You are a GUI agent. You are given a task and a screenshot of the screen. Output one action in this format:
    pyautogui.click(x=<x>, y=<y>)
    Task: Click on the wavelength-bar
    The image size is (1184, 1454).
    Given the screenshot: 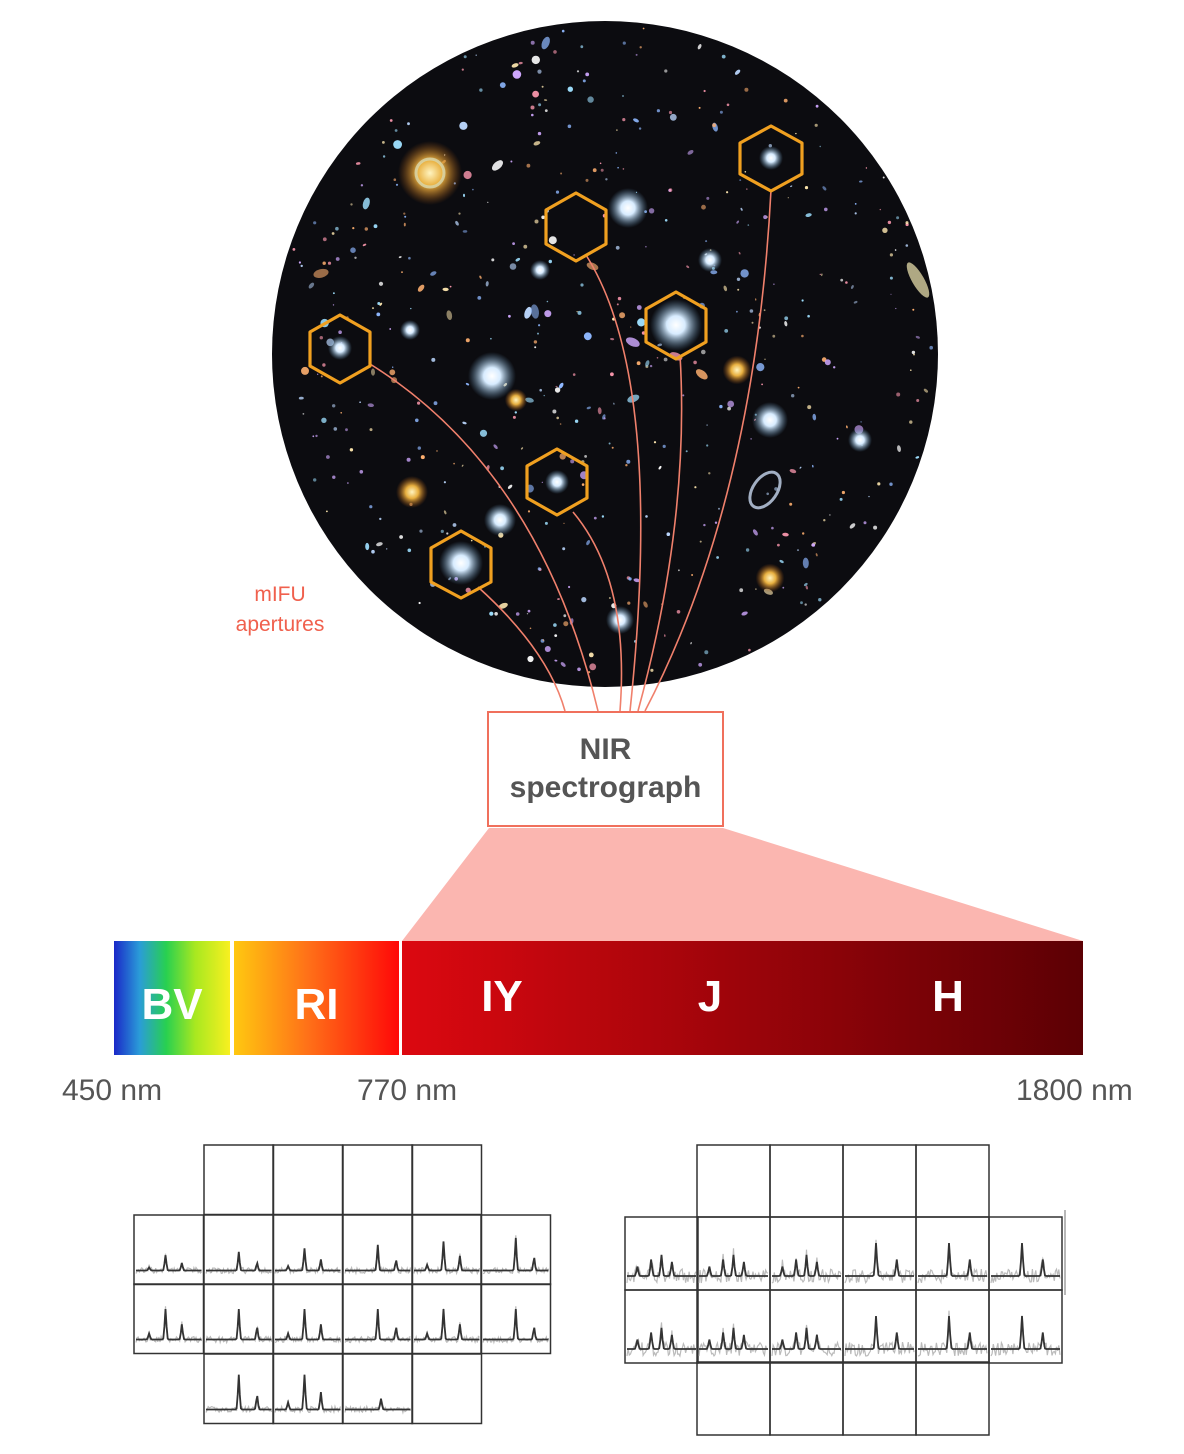 What is the action you would take?
    pyautogui.click(x=598, y=998)
    